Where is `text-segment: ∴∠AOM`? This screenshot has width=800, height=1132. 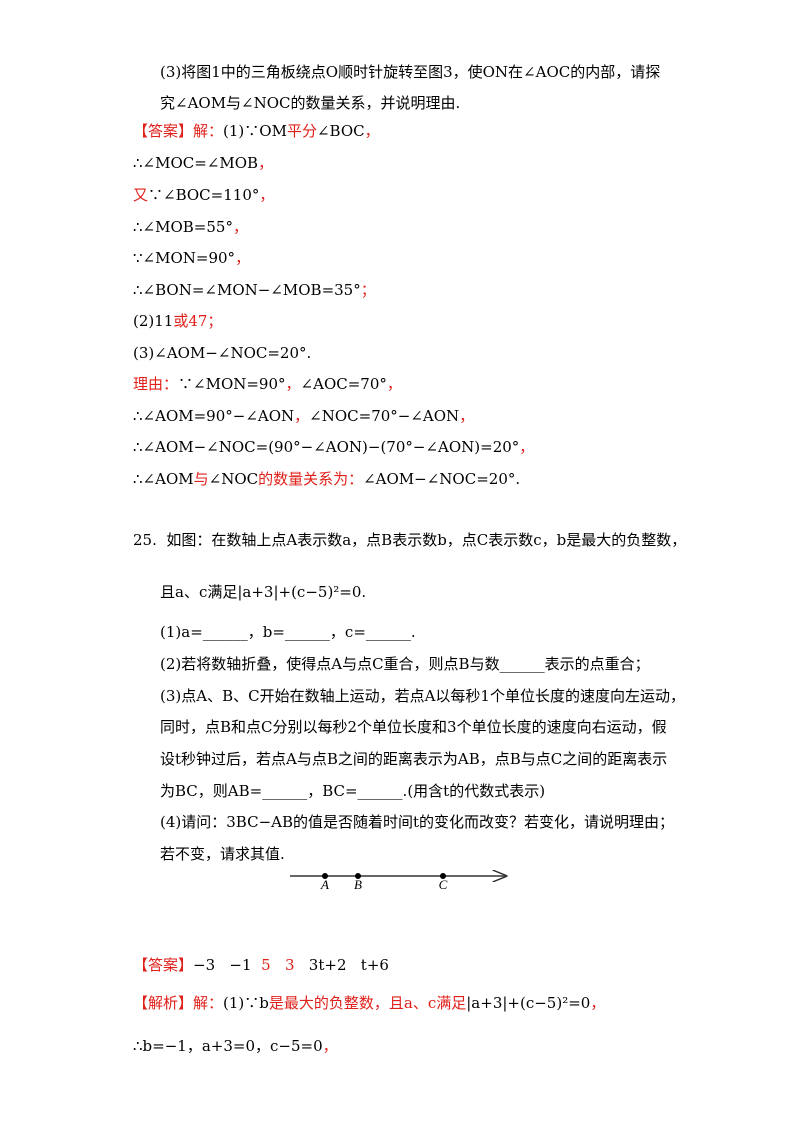 text-segment: ∴∠AOM is located at coordinates (163, 479).